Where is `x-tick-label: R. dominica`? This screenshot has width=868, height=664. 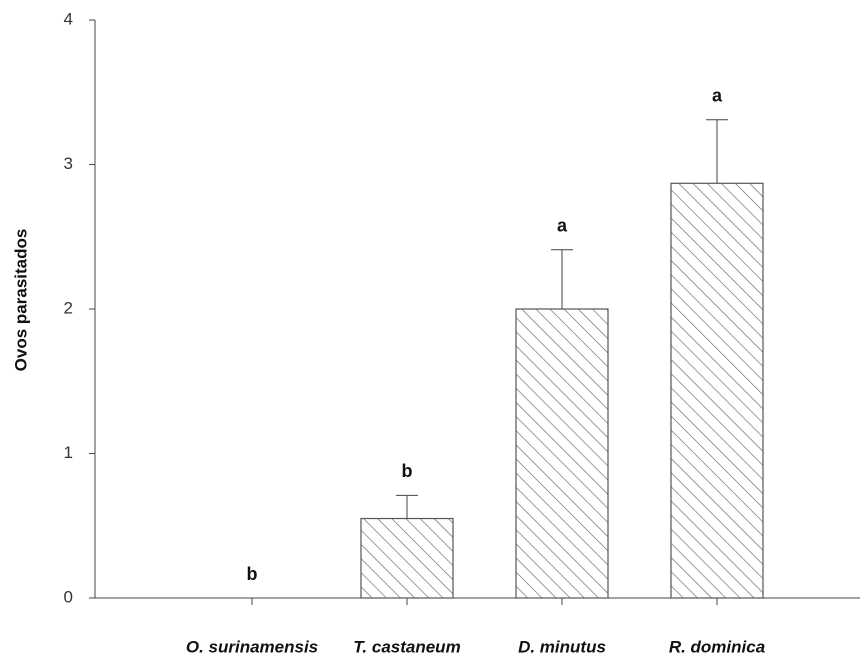 x-tick-label: R. dominica is located at coordinates (717, 646).